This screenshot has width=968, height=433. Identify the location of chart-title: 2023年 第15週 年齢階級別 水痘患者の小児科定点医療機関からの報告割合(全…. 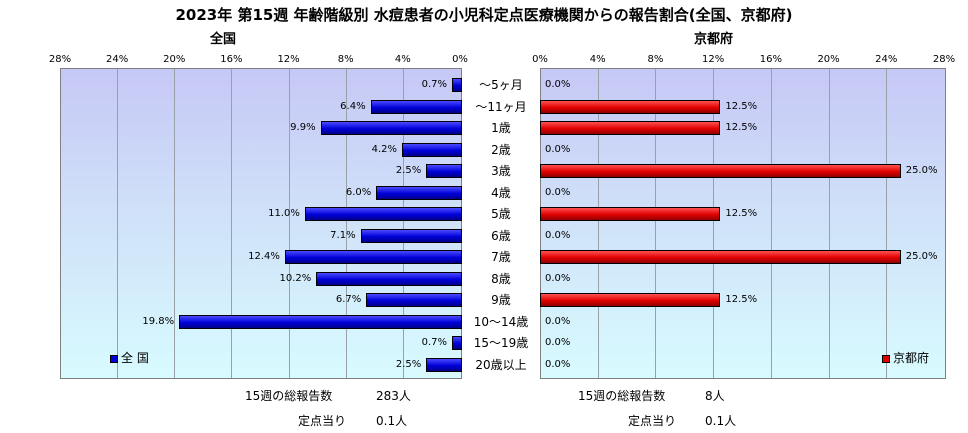
(484, 15).